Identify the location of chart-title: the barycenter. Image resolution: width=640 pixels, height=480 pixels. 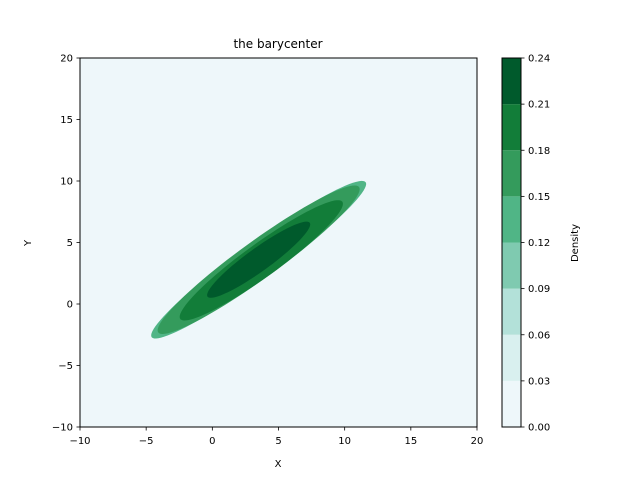
(277, 44).